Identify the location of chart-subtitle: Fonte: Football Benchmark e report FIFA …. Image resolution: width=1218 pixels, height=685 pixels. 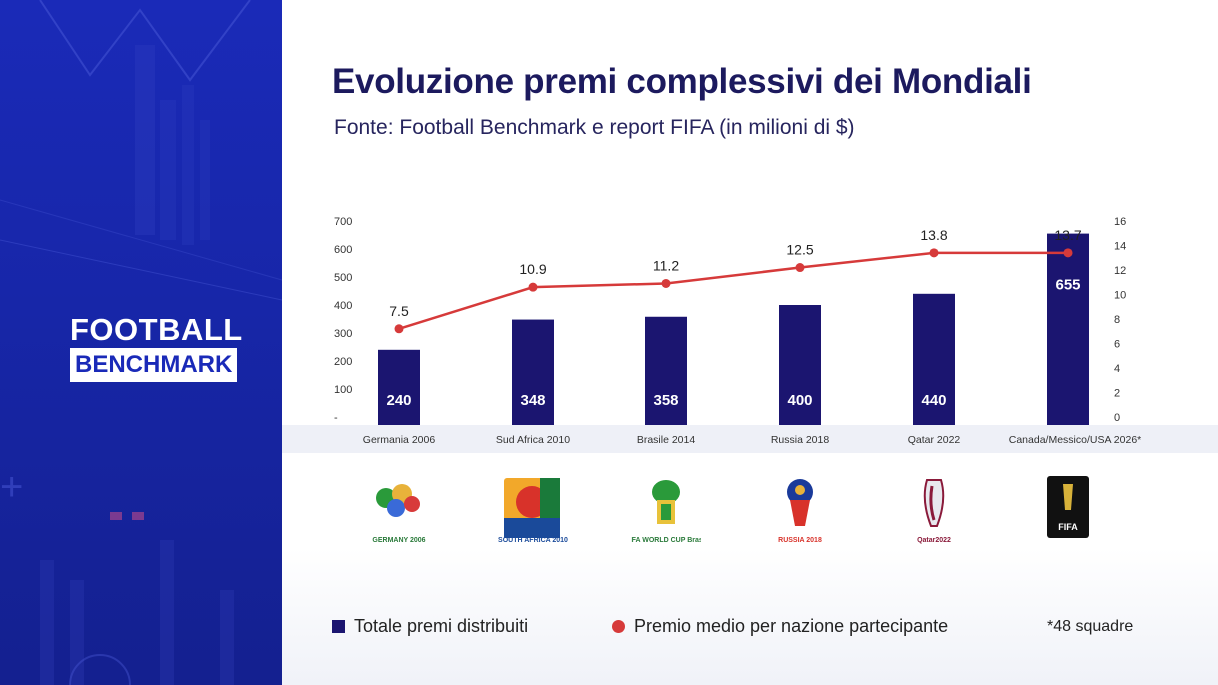
(594, 127).